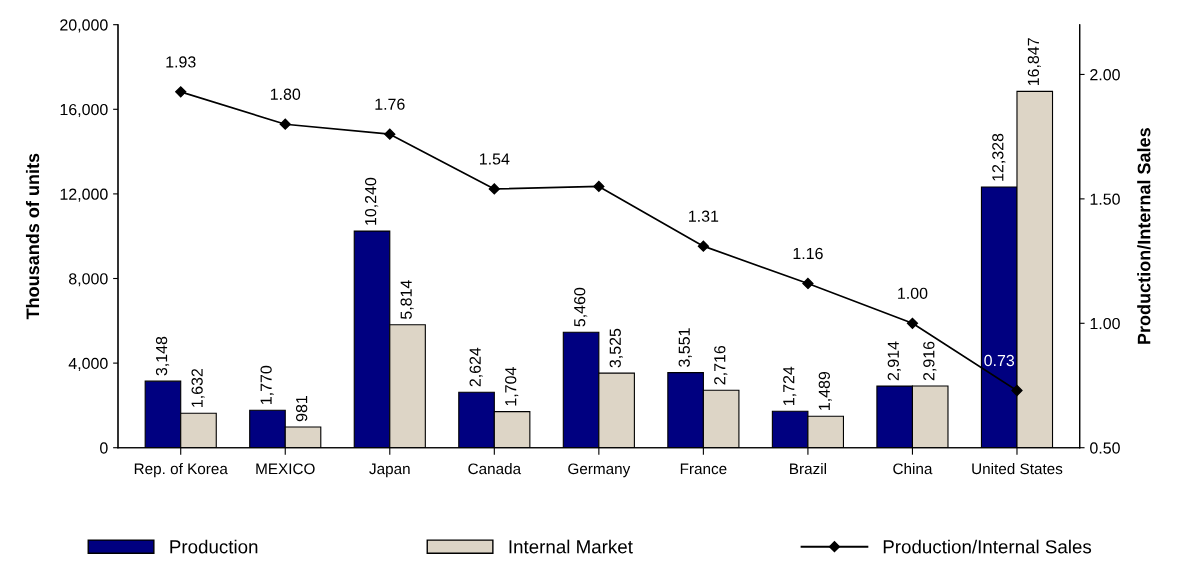  What do you see at coordinates (84, 26) in the screenshot?
I see `y-tick-label: 20,000` at bounding box center [84, 26].